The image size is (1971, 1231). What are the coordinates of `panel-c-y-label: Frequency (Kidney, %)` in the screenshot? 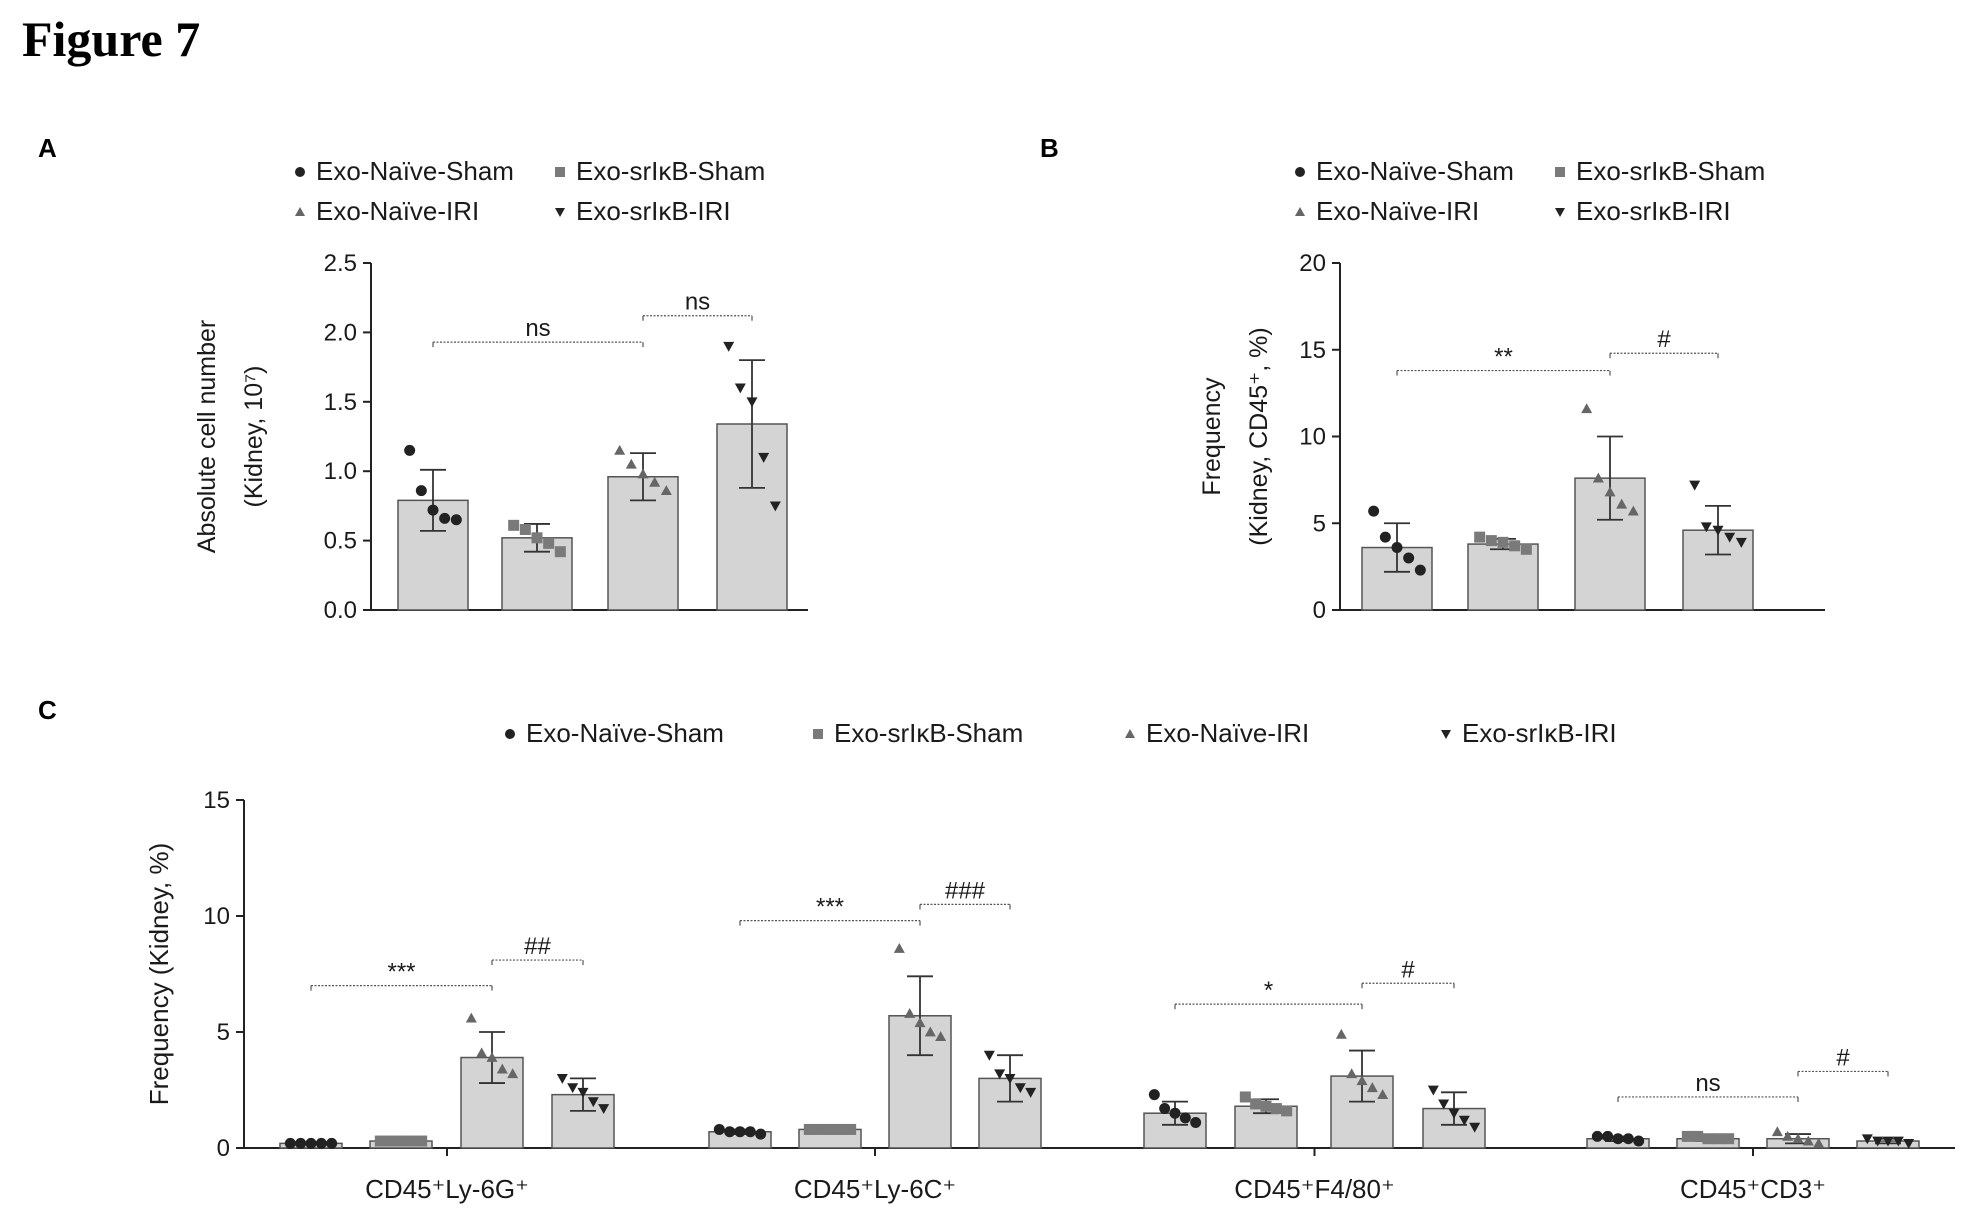 It's located at (159, 974).